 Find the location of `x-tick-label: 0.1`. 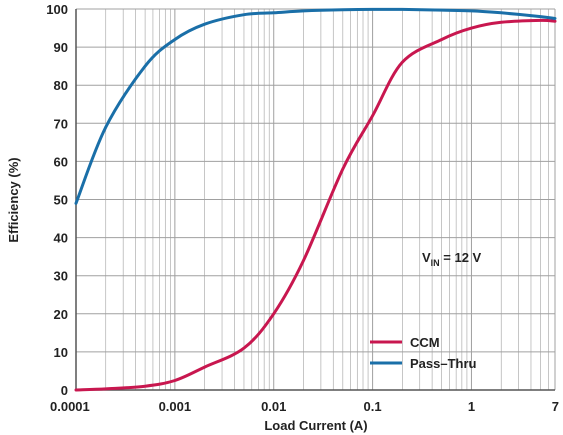

x-tick-label: 0.1 is located at coordinates (373, 406).